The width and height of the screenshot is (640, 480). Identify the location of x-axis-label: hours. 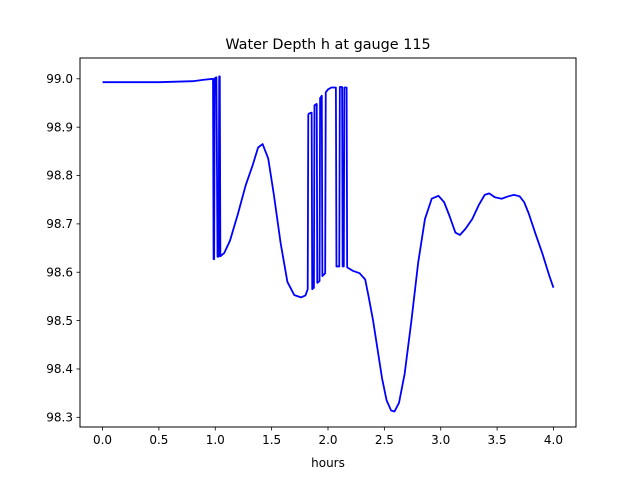
(328, 463).